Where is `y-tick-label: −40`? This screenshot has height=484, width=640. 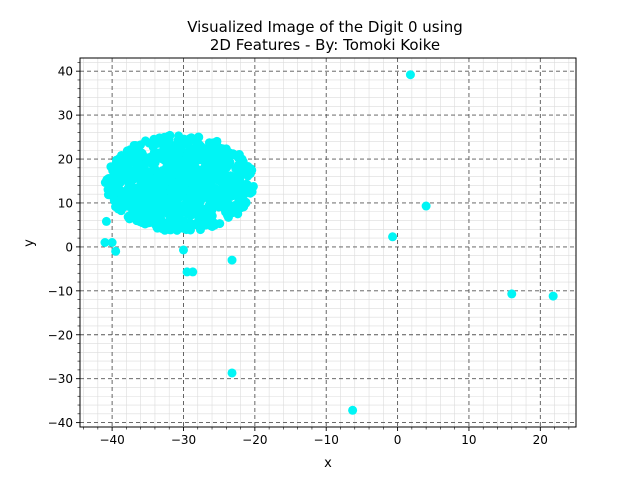 y-tick-label: −40 is located at coordinates (60, 423).